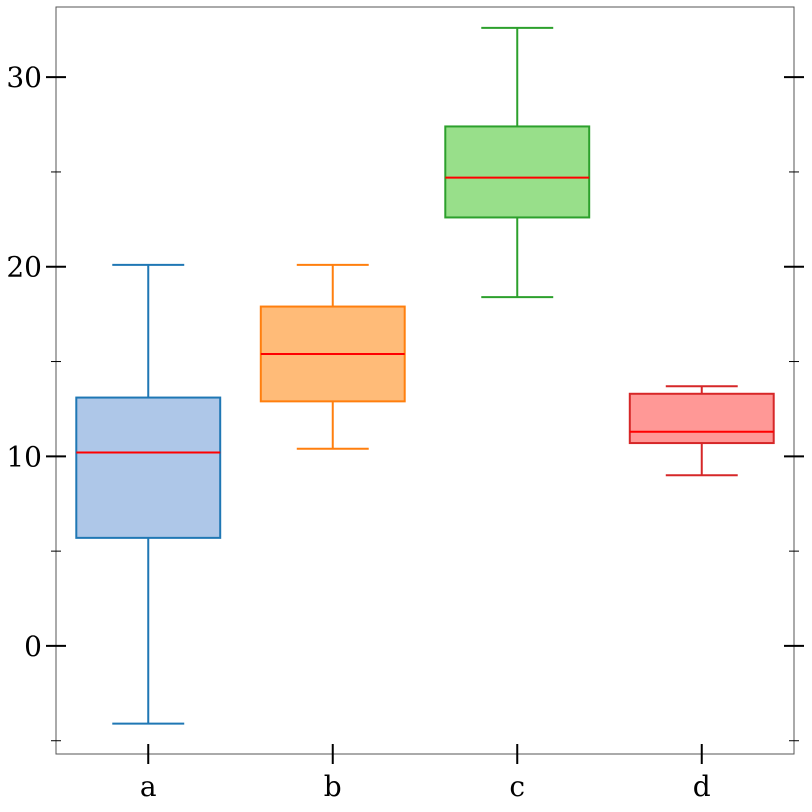 Image resolution: width=812 pixels, height=812 pixels. I want to click on box-group-d, so click(701, 431).